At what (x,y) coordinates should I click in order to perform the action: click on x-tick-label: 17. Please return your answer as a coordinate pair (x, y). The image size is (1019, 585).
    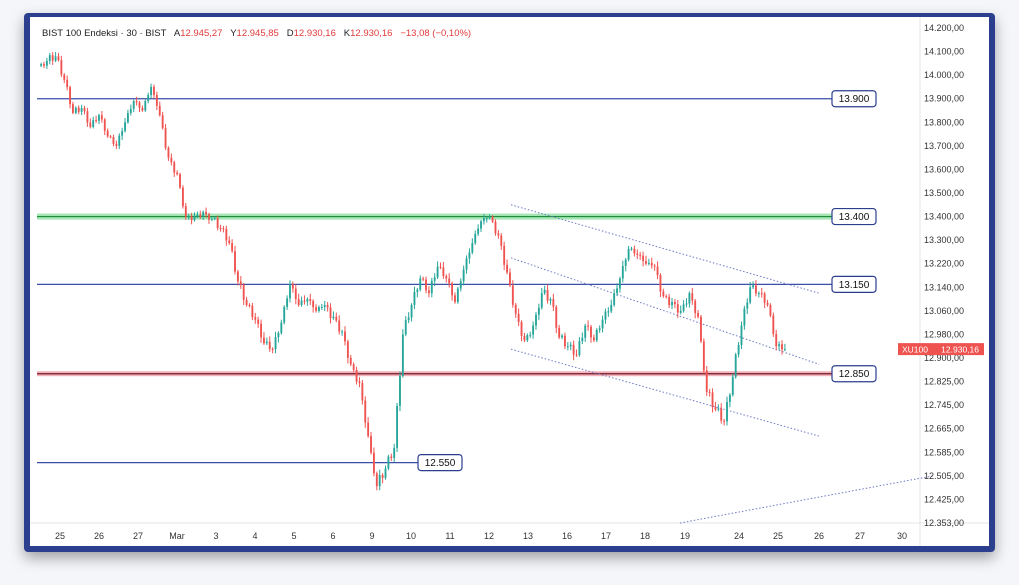
    Looking at the image, I should click on (606, 536).